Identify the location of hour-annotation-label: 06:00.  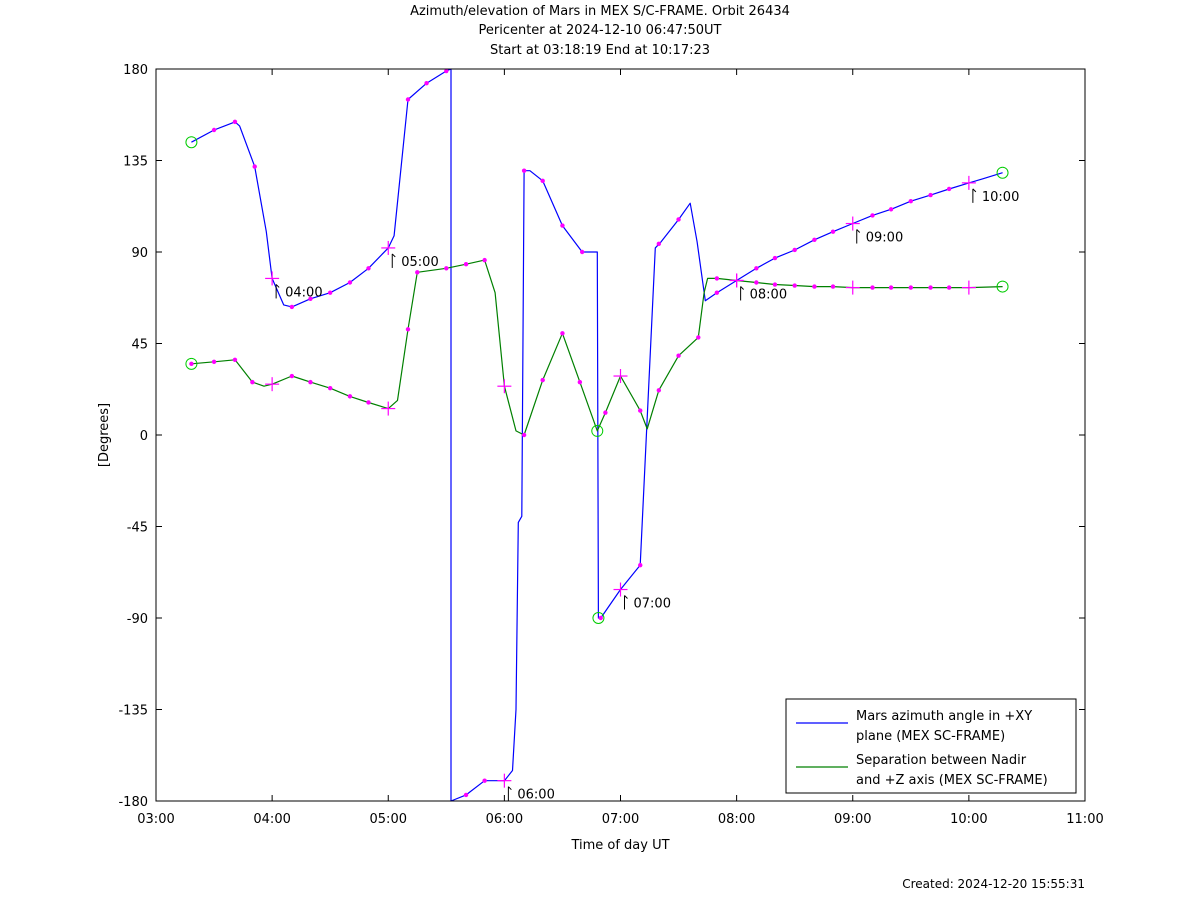
(535, 795).